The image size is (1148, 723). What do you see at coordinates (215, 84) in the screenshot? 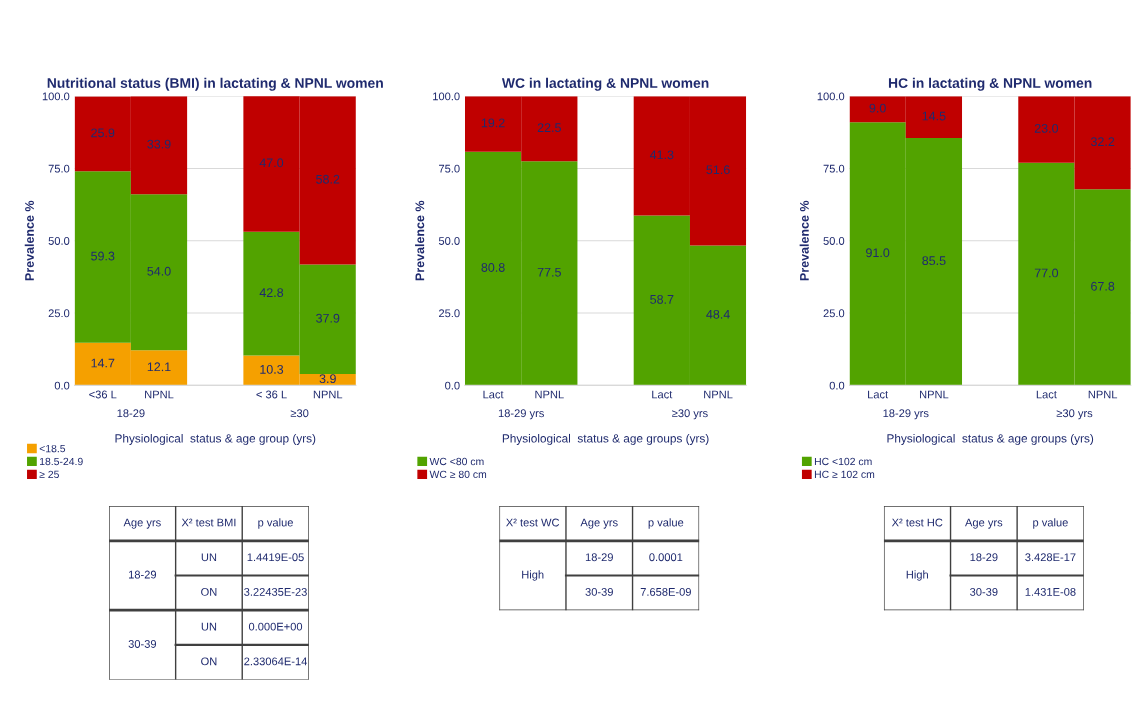
I see `chart-title: Nutritional status (BMI) in lactating & NPNL women` at bounding box center [215, 84].